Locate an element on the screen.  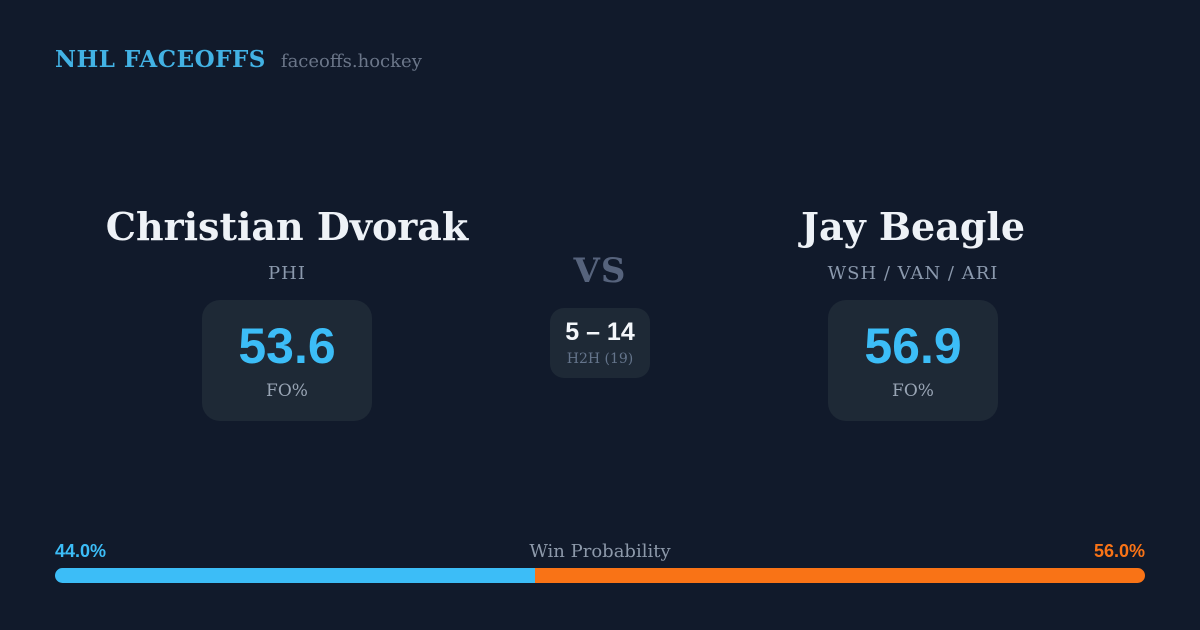
win-probability-labels: 44.0% Win Probability 56.0% is located at coordinates (600, 551).